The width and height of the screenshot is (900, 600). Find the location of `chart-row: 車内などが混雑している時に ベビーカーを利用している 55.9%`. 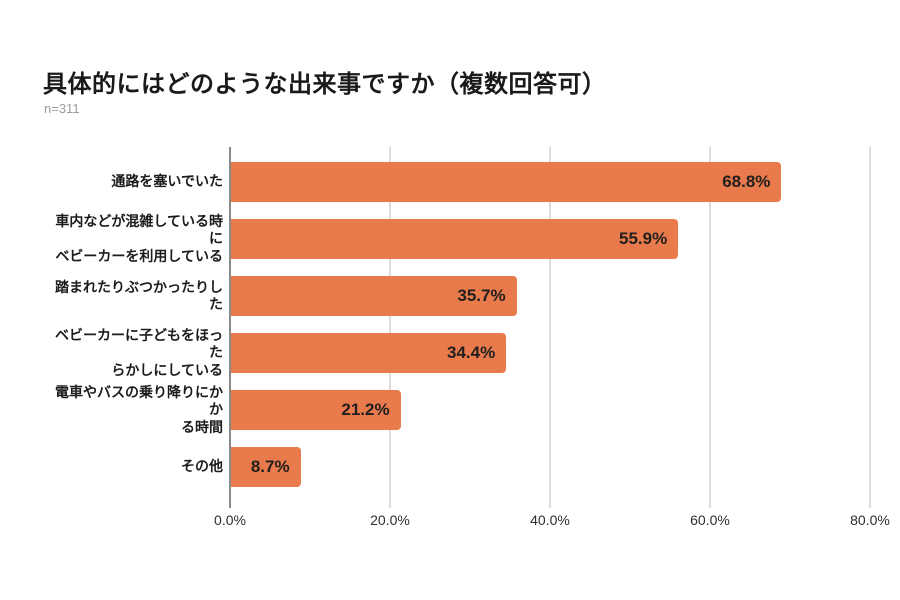

chart-row: 車内などが混雑している時に ベビーカーを利用している 55.9% is located at coordinates (464, 238).